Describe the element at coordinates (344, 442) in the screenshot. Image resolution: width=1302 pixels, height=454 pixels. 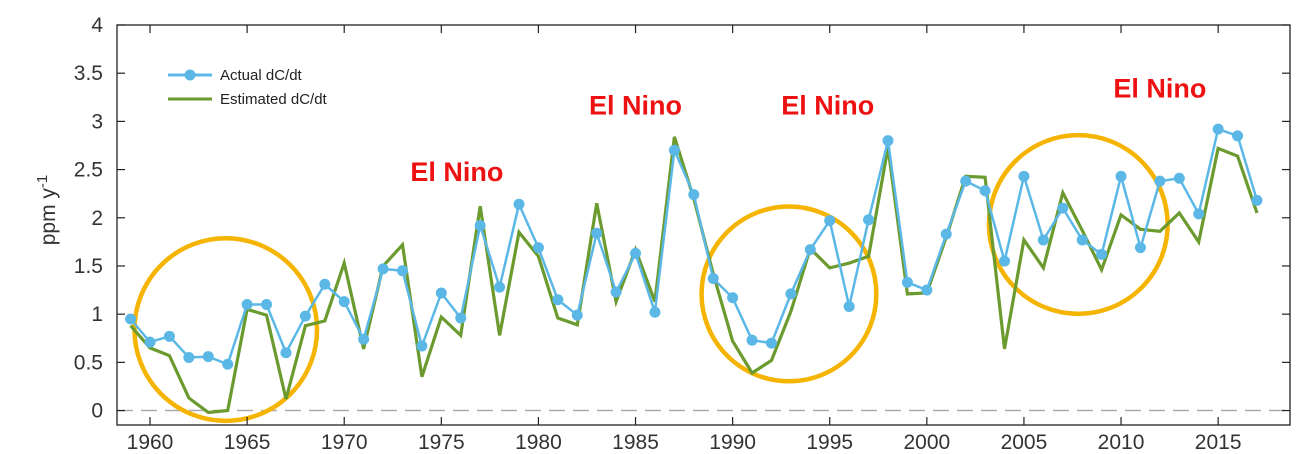
I see `x-tick-label-1970: 1970` at that location.